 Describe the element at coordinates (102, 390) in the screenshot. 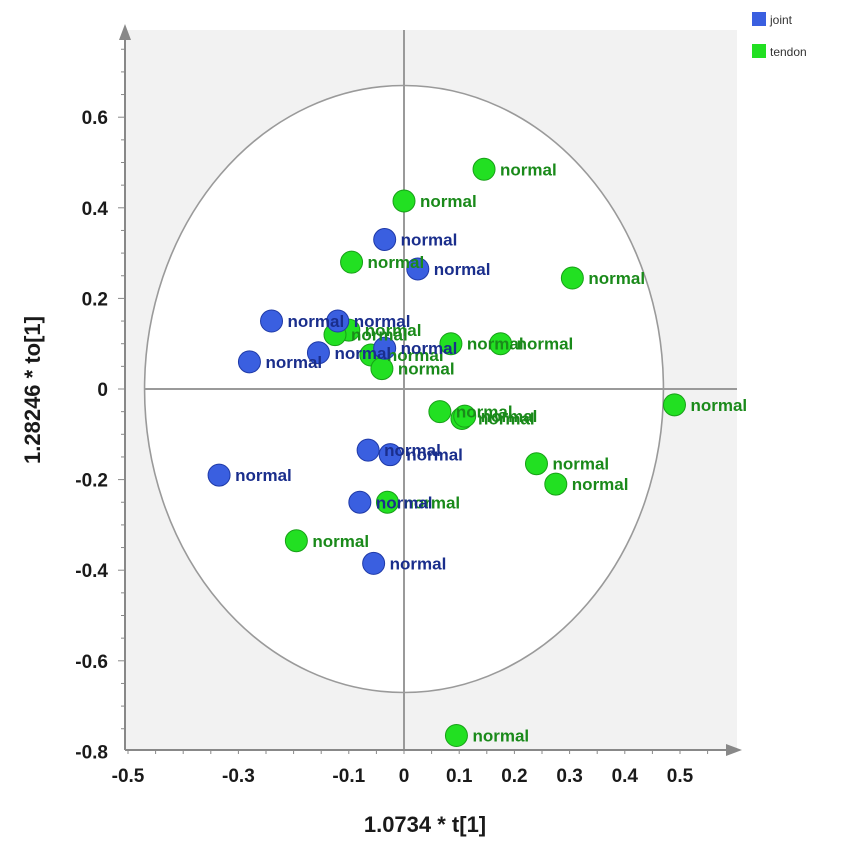

I see `y-tick-label: 0` at that location.